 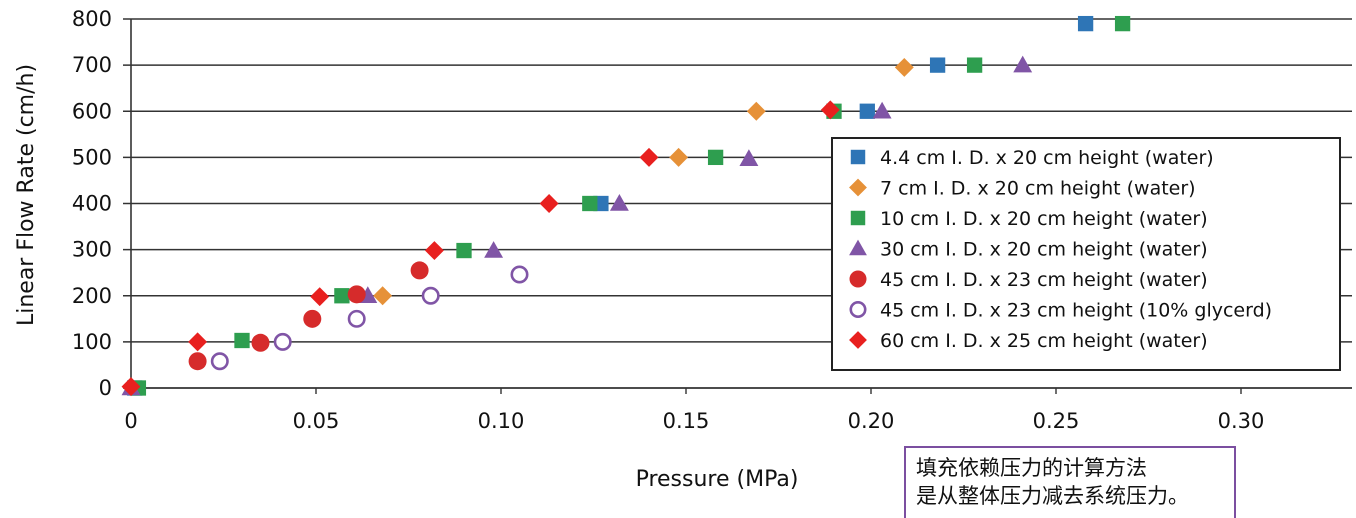 I want to click on legend-label: 10 cm I. D. x 20 cm height (water), so click(x=1044, y=219).